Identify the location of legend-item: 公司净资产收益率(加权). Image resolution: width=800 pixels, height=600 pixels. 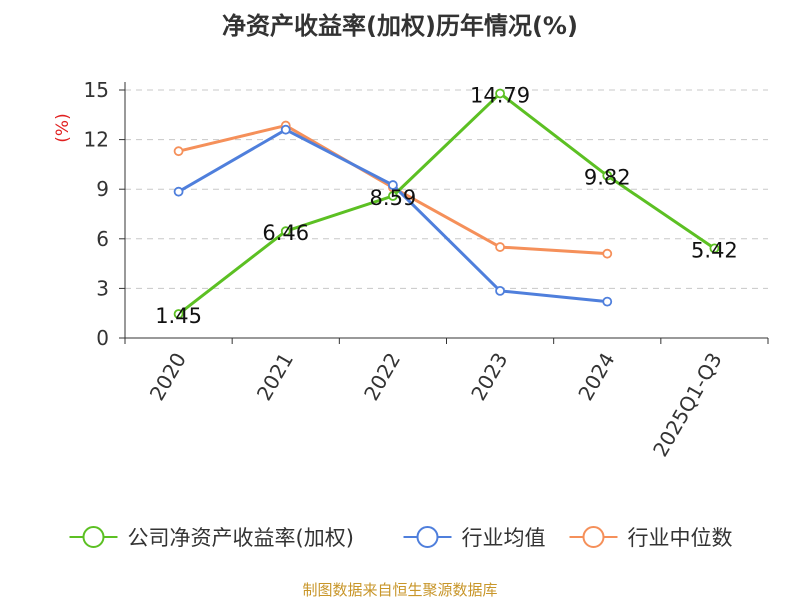
(211, 538).